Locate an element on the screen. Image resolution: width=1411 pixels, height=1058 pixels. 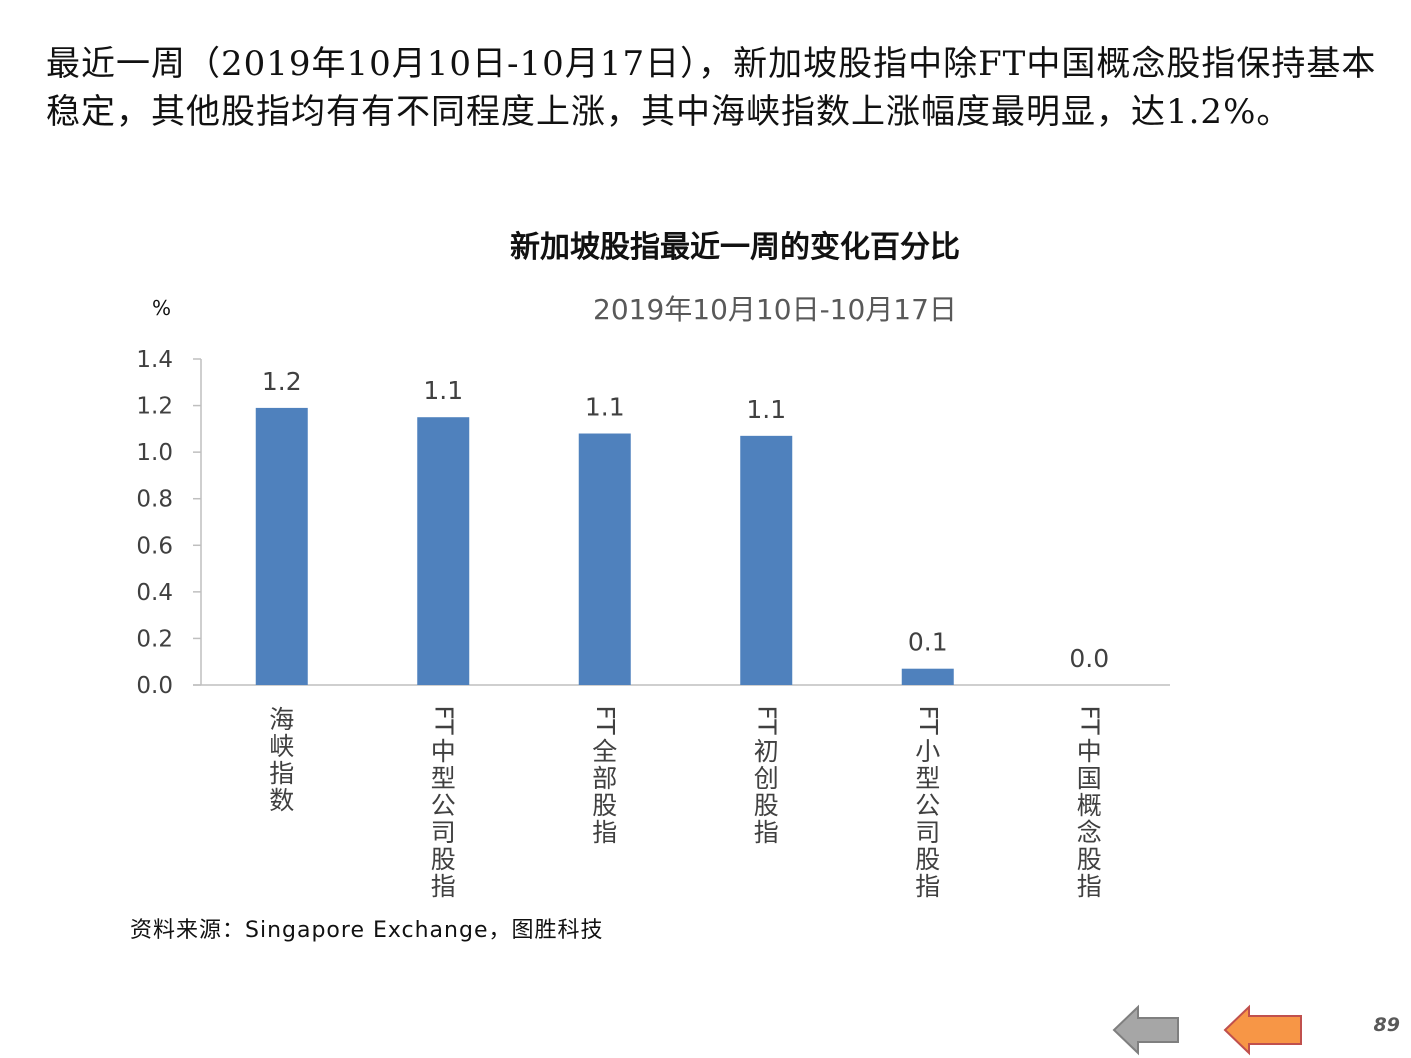
category-label-glyph: 初 is located at coordinates (766, 751).